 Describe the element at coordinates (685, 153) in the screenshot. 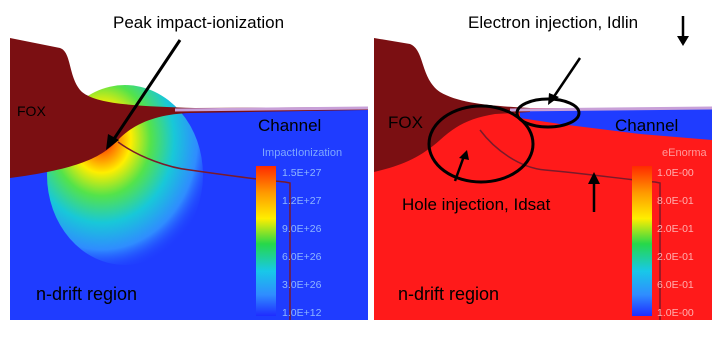

I see `right-legend-title: eEnorma` at that location.